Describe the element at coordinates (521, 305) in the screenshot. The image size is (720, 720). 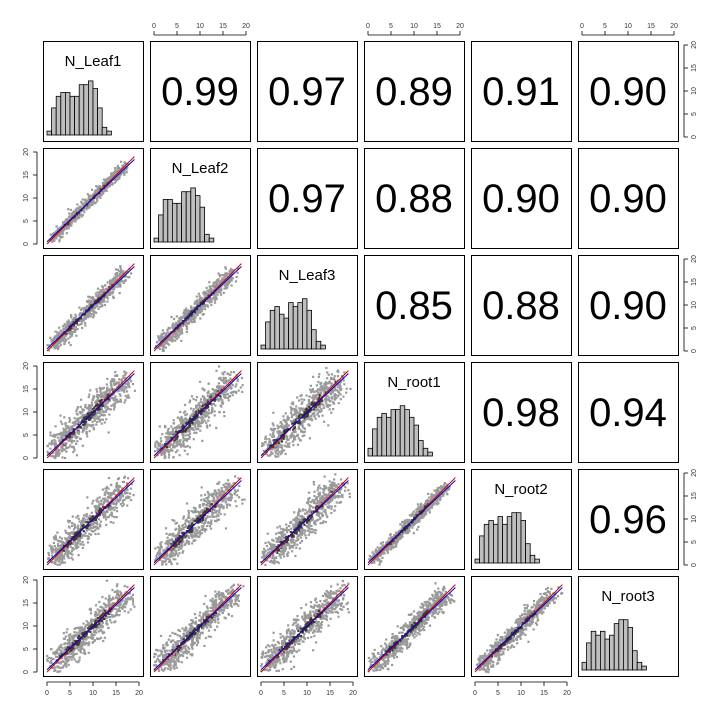
I see `panel-frame` at that location.